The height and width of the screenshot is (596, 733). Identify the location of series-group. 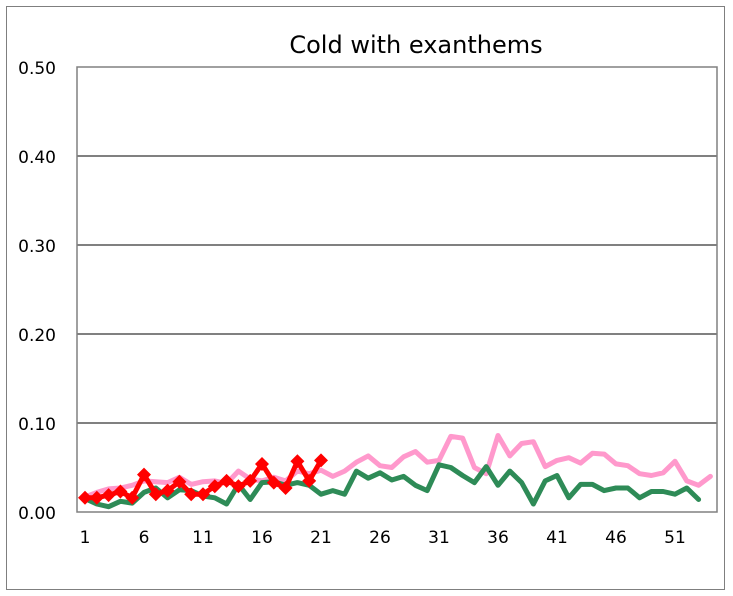
(395, 471).